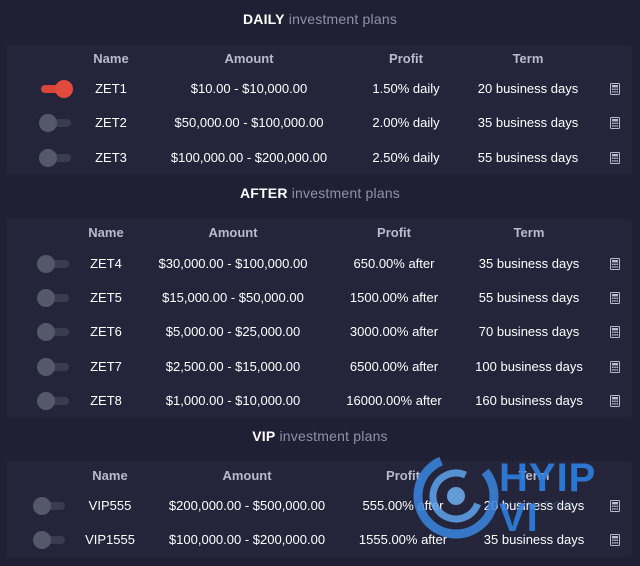 The image size is (640, 566). Describe the element at coordinates (403, 539) in the screenshot. I see `plan-profit: 1555.00% after` at that location.